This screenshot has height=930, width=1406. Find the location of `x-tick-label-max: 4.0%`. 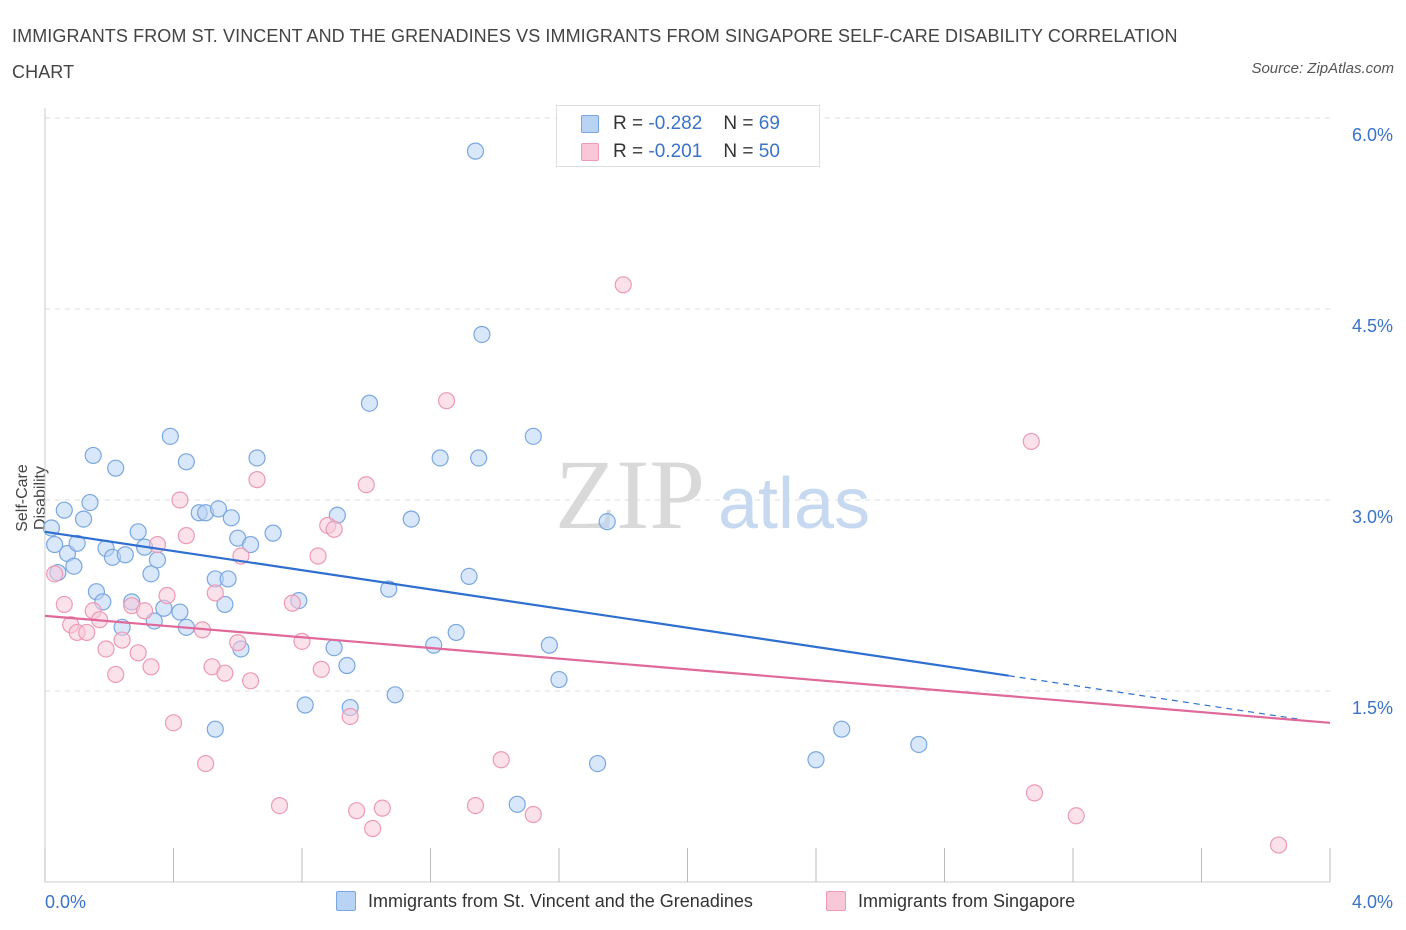

x-tick-label-max: 4.0% is located at coordinates (1372, 902).